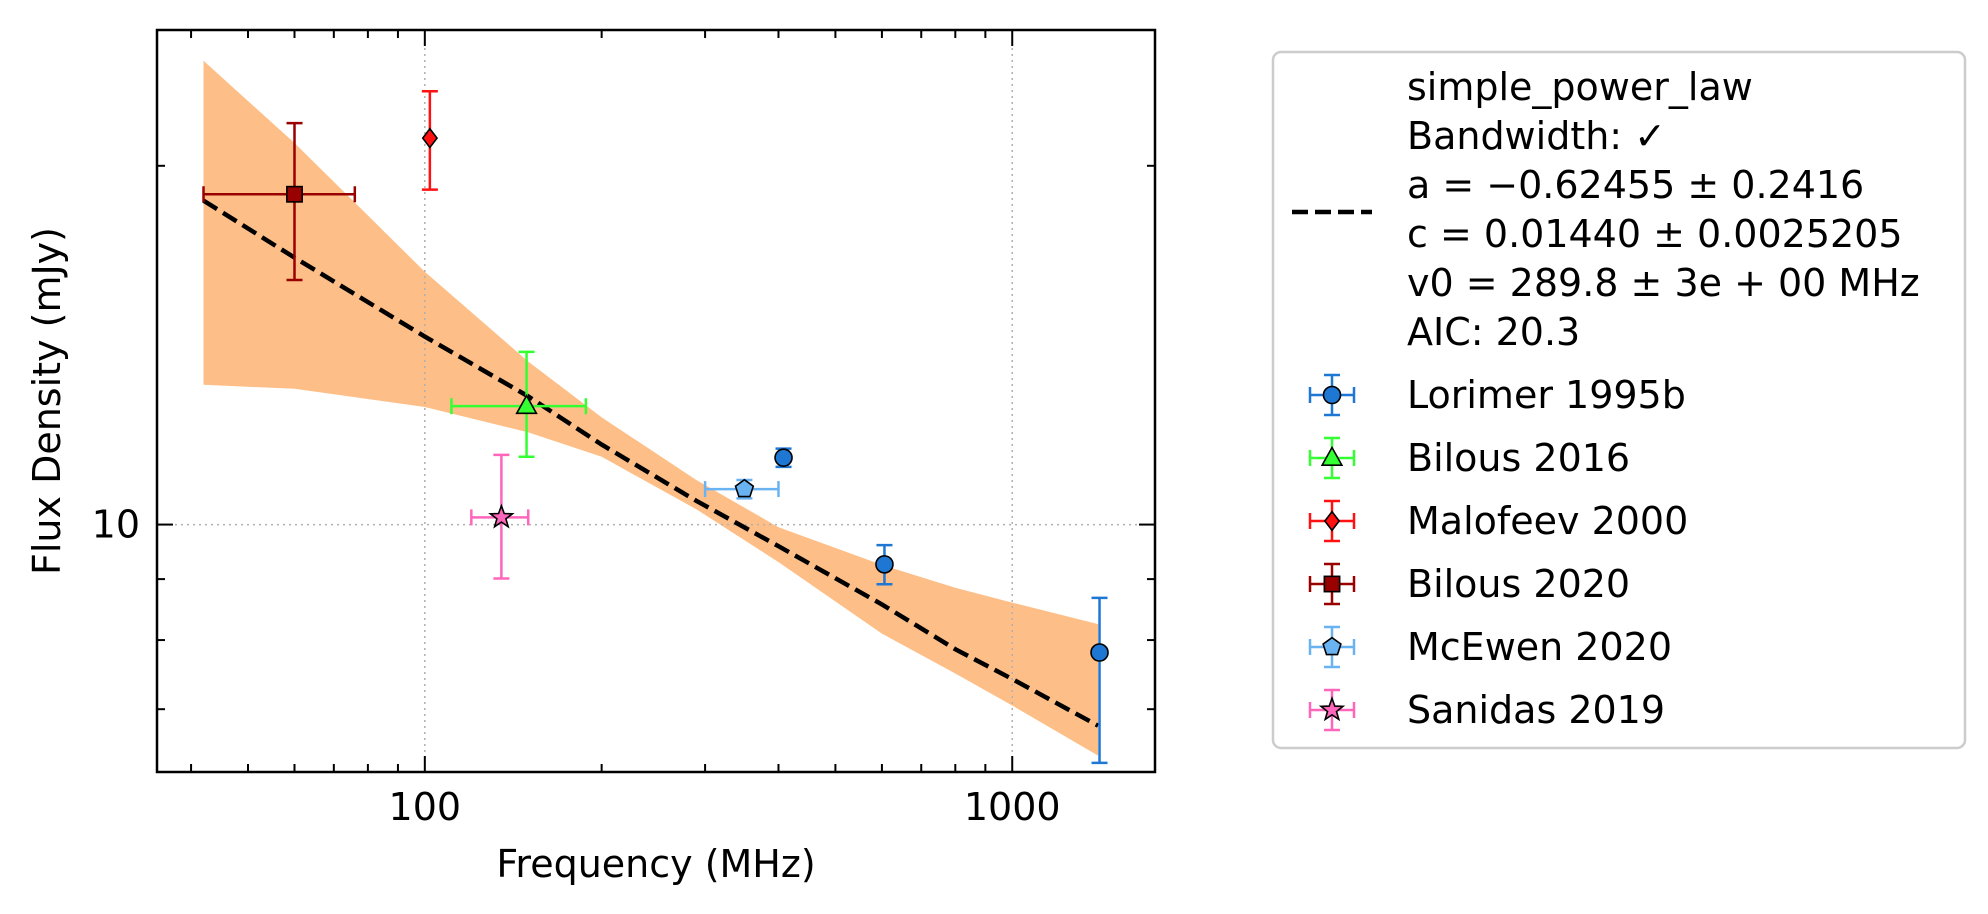 The height and width of the screenshot is (914, 1988). Describe the element at coordinates (1493, 332) in the screenshot. I see `legend-fit-label-line: AIC: 20.3` at that location.